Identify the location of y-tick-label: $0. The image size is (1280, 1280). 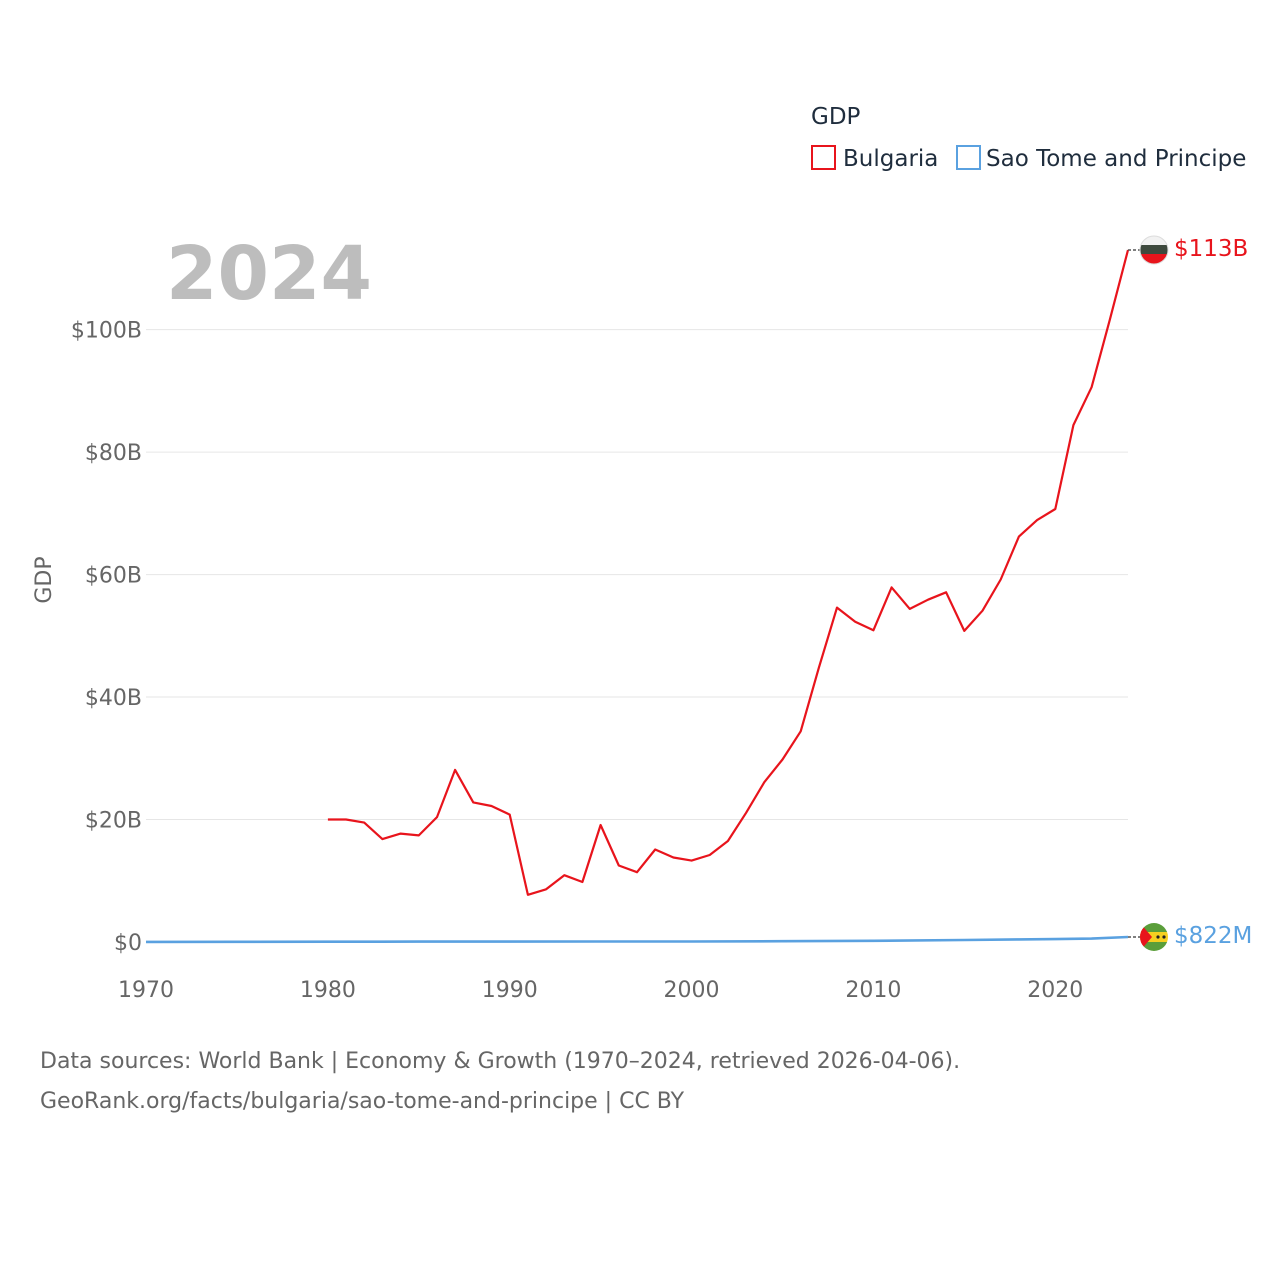
(128, 943).